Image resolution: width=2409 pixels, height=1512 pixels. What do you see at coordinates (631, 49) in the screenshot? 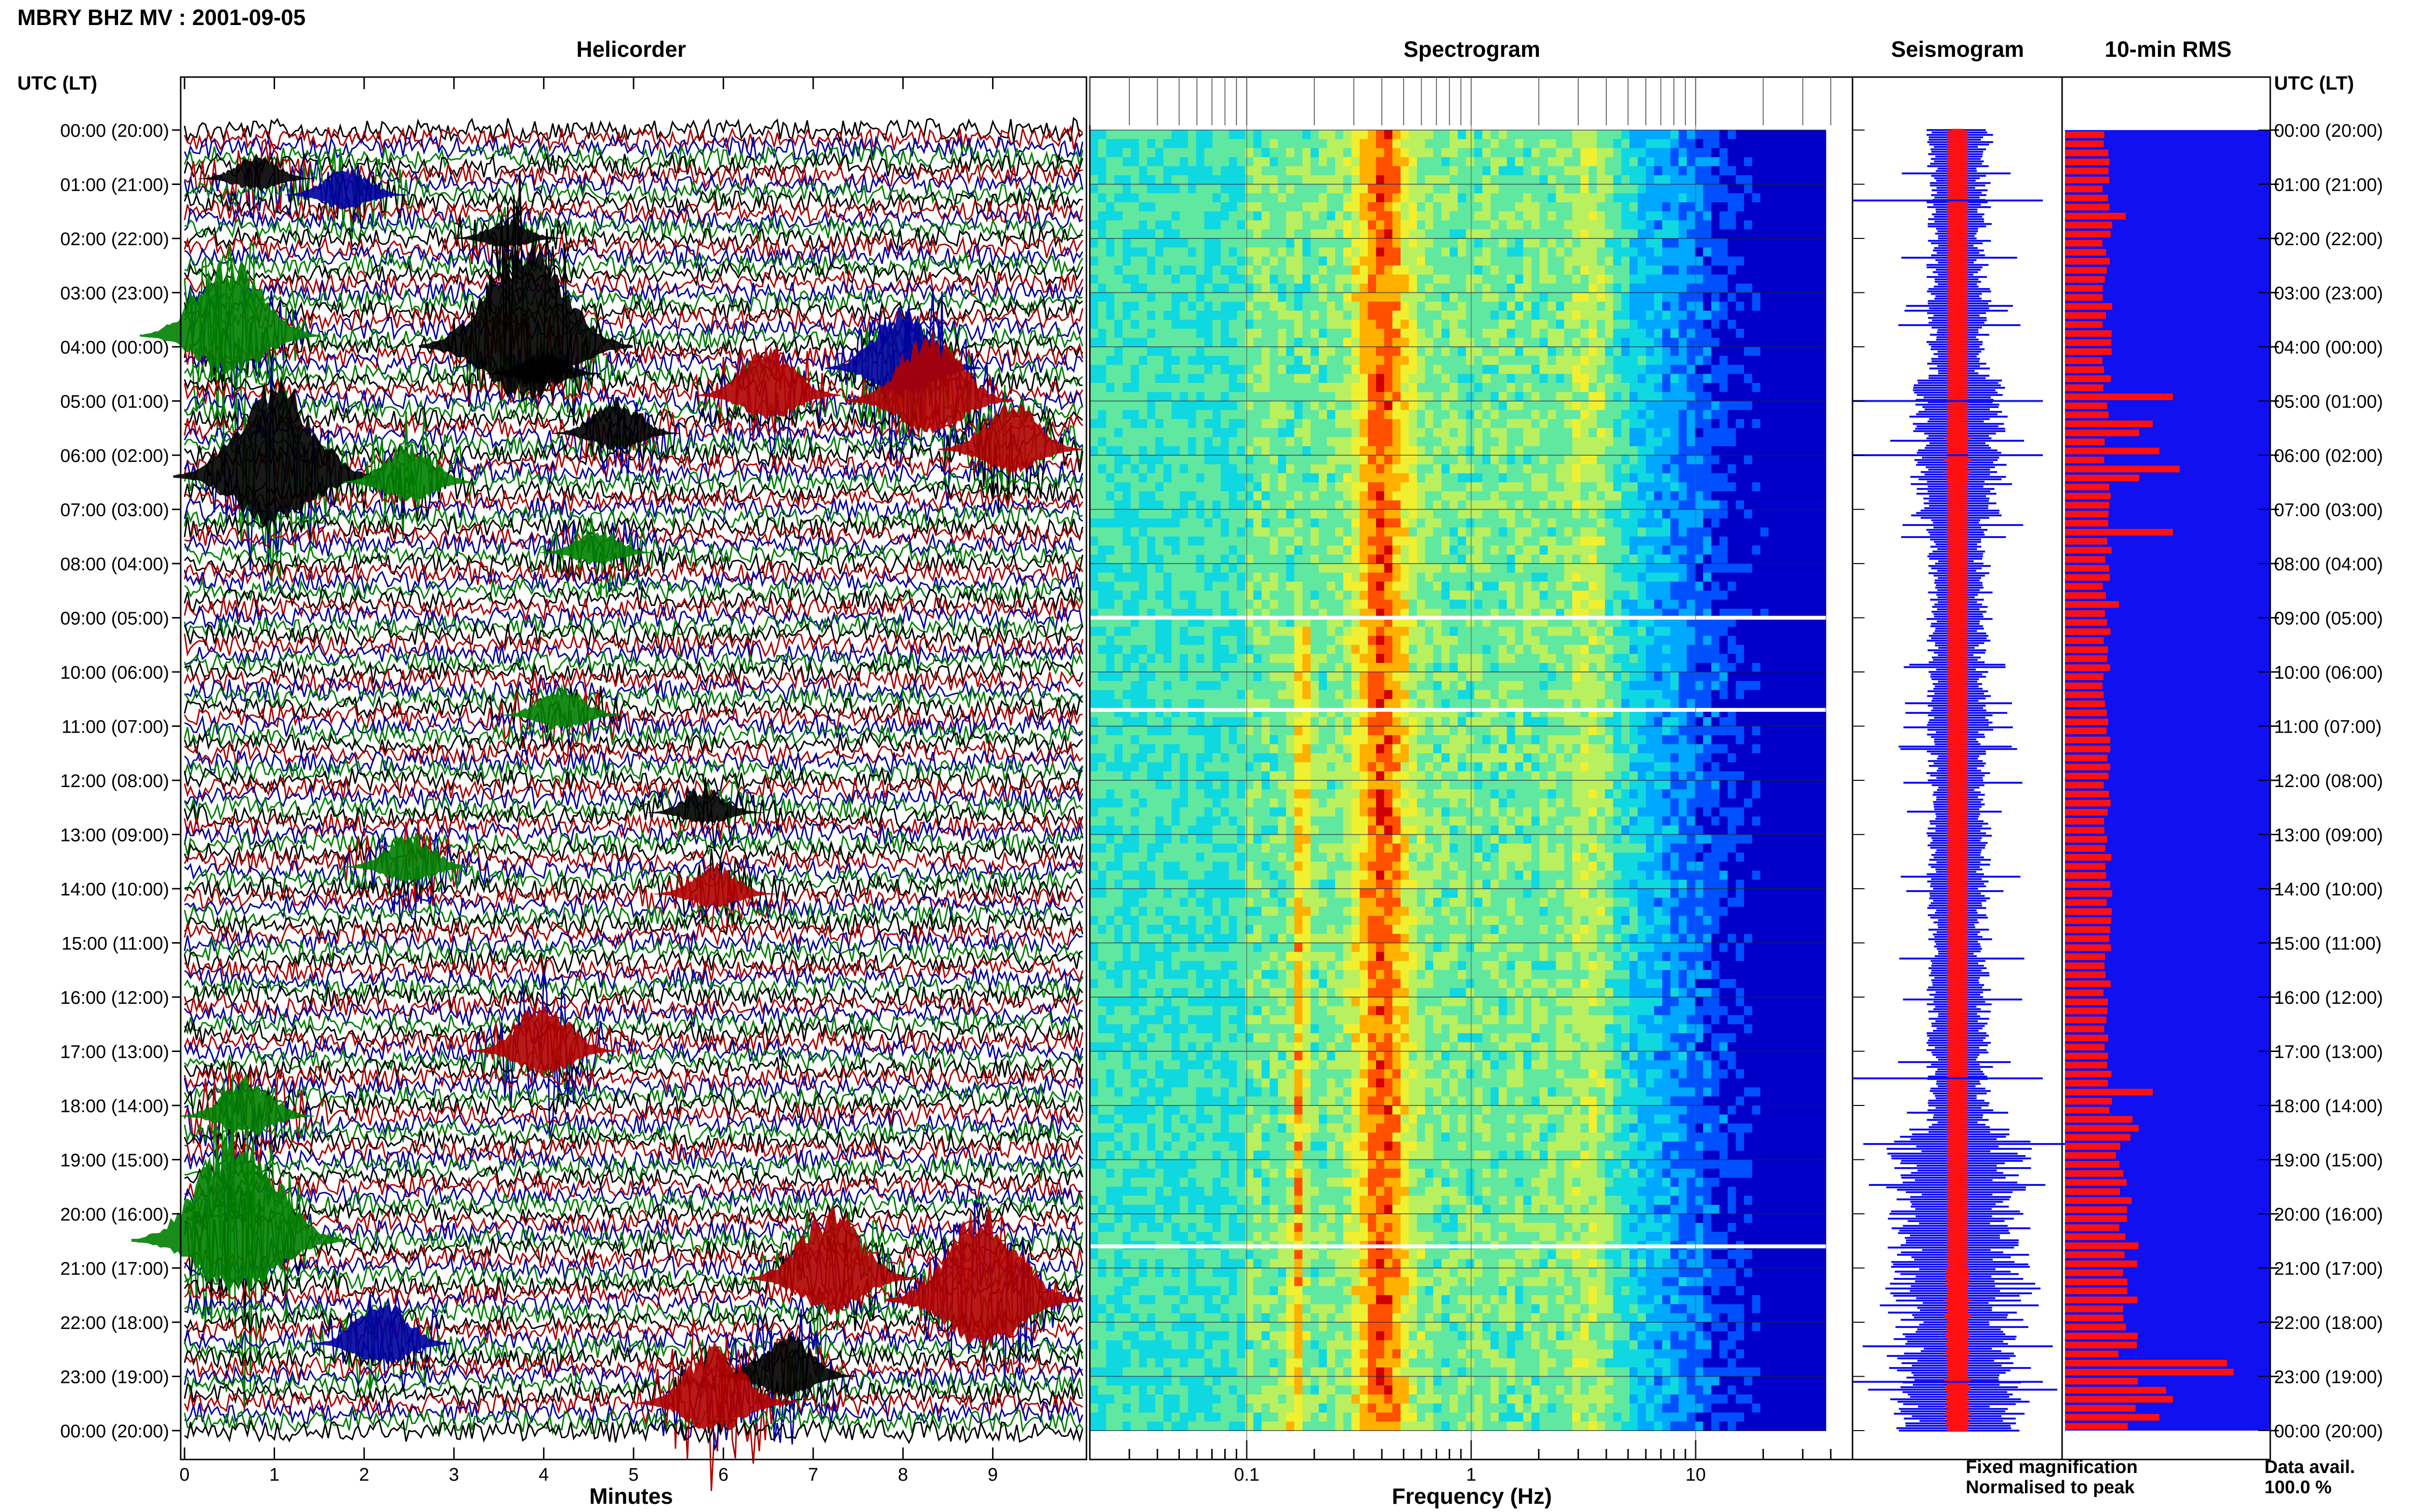
I see `helicorder-title: Helicorder` at bounding box center [631, 49].